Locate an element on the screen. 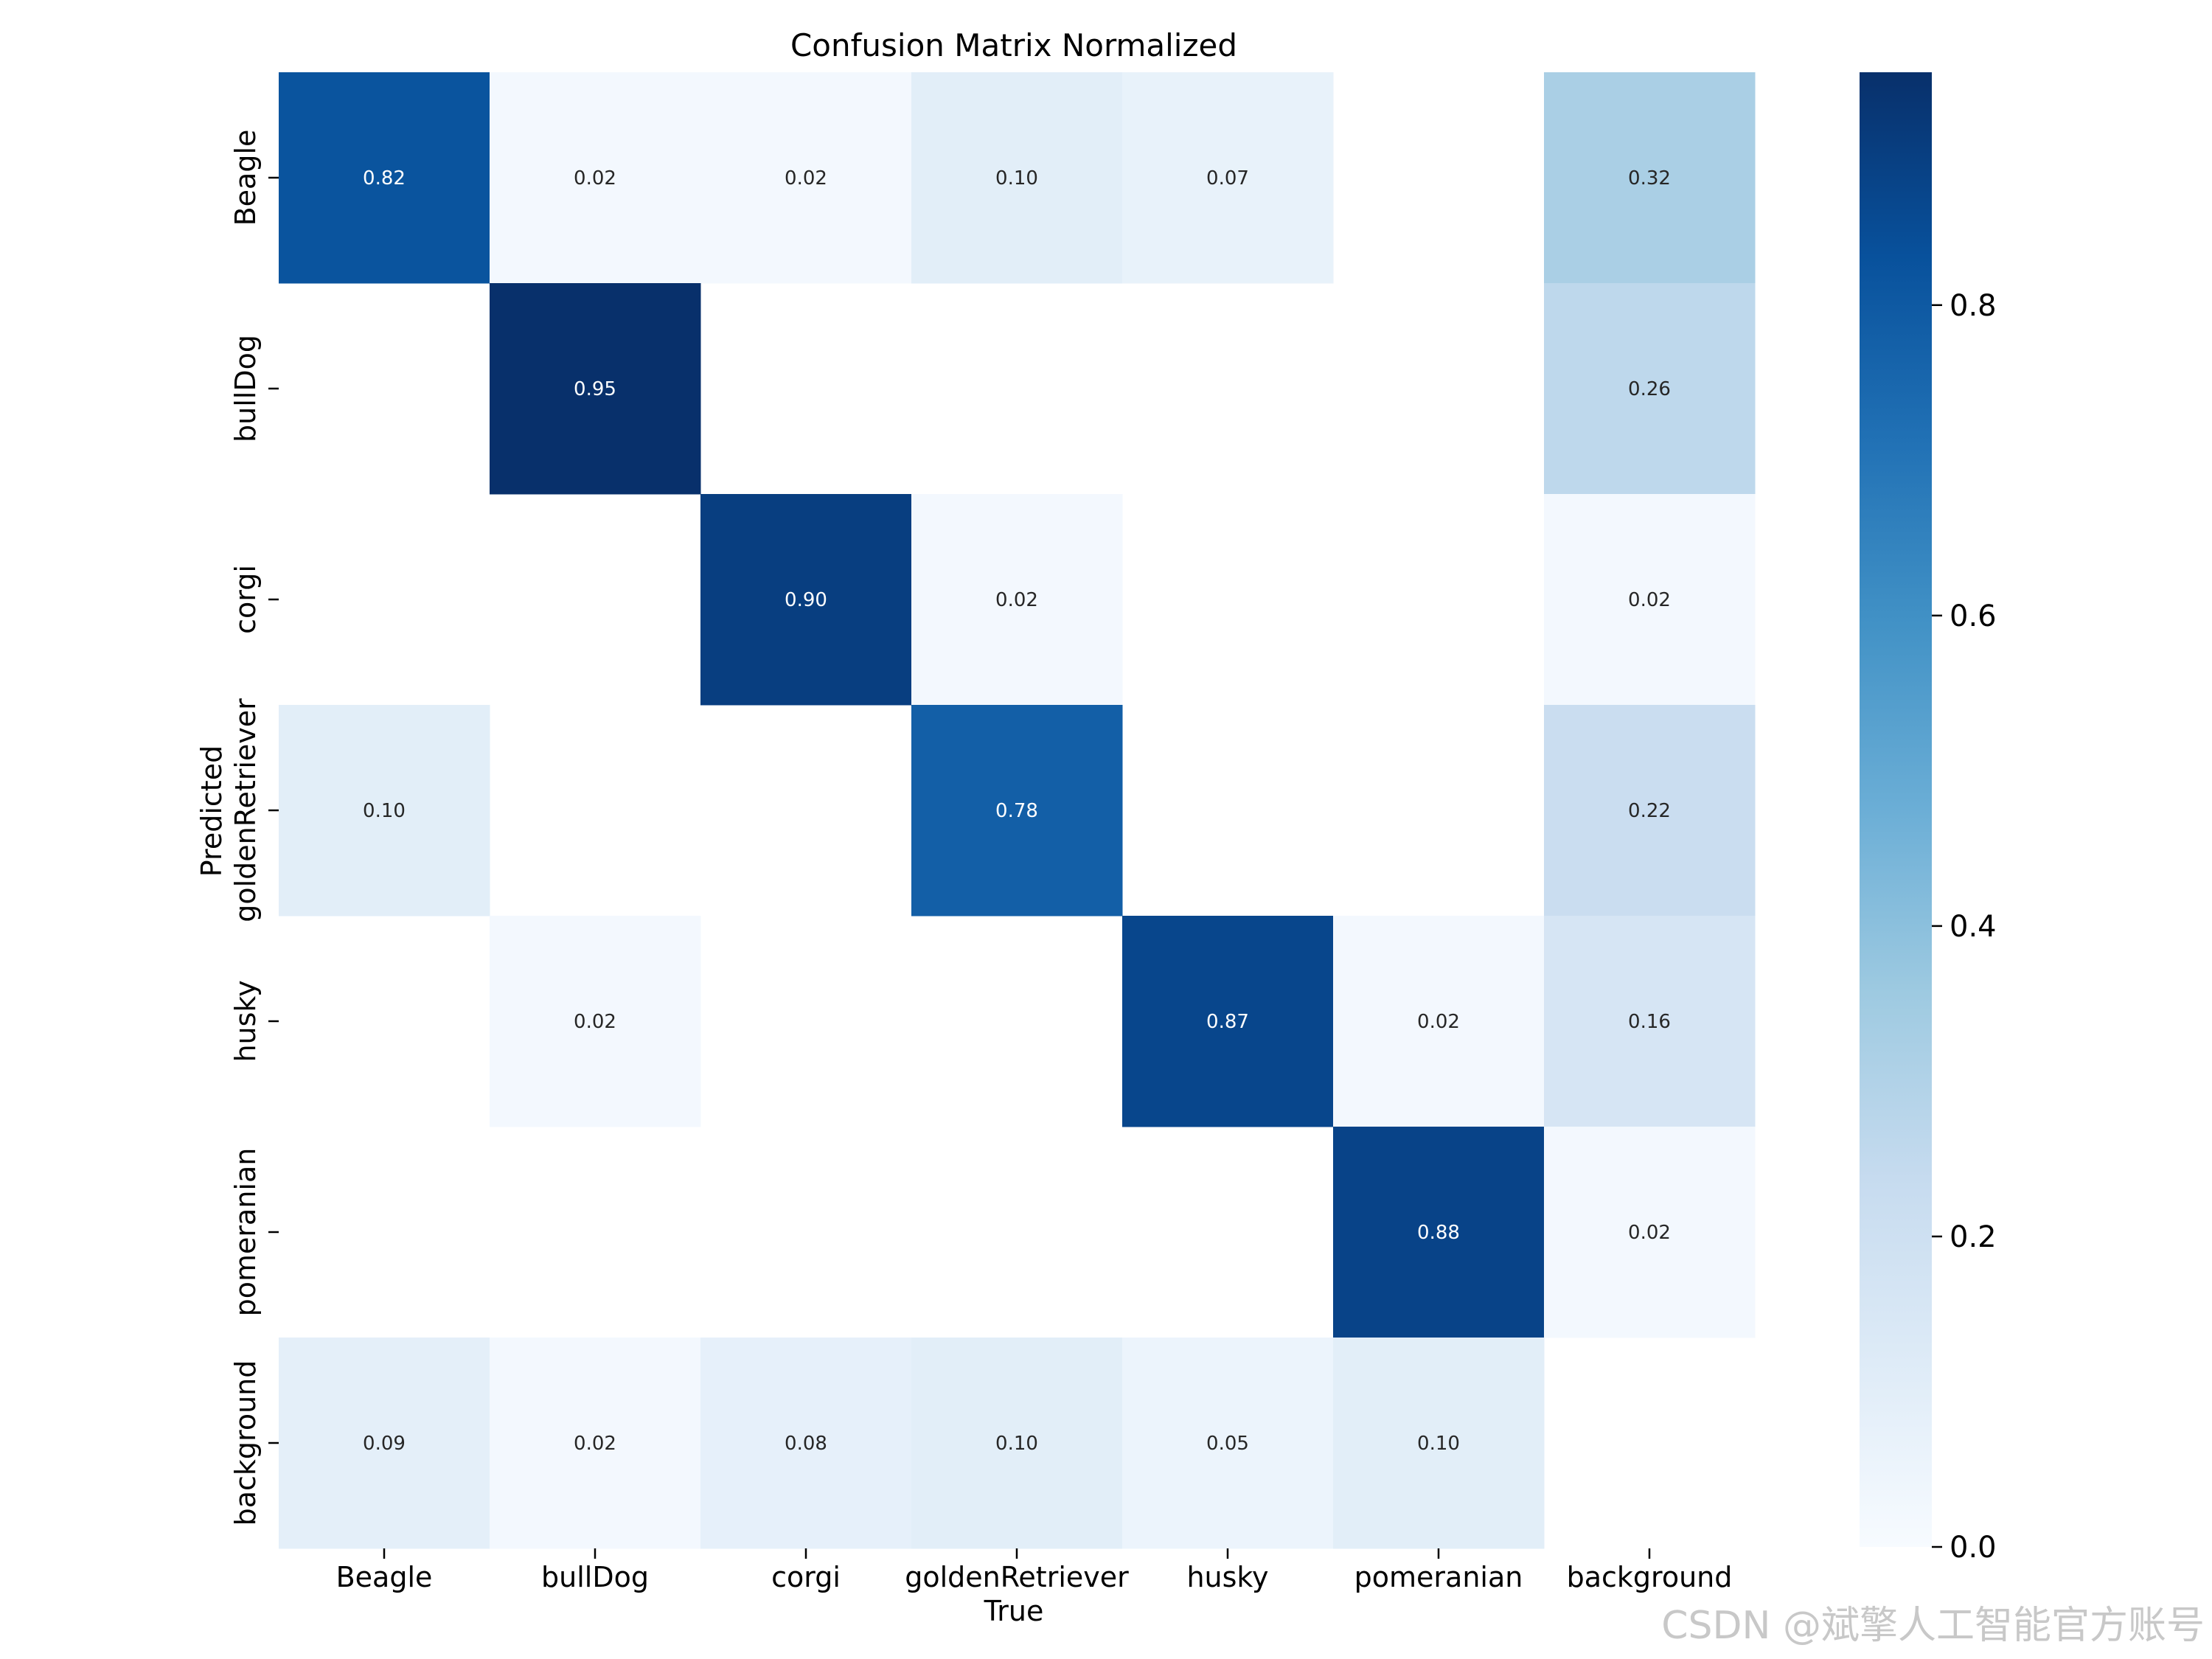  y-axis-title: Predicted is located at coordinates (211, 811).